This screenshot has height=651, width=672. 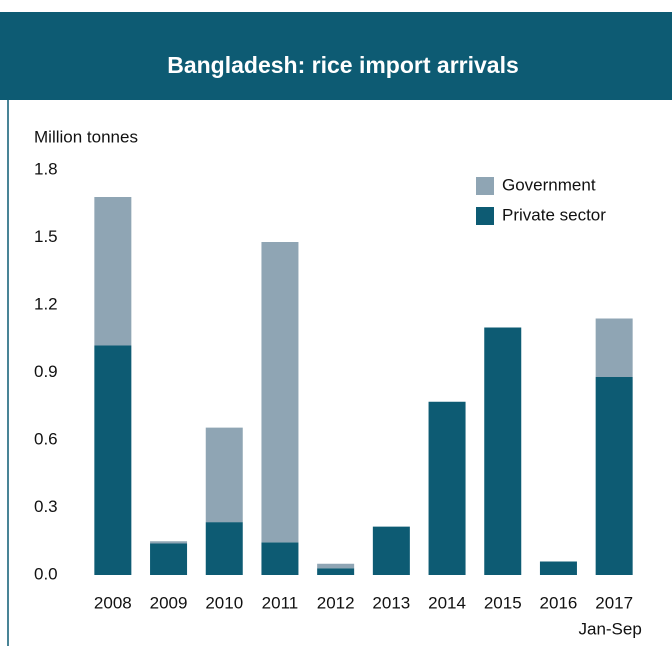 What do you see at coordinates (391, 602) in the screenshot?
I see `x-tick-label: 2013` at bounding box center [391, 602].